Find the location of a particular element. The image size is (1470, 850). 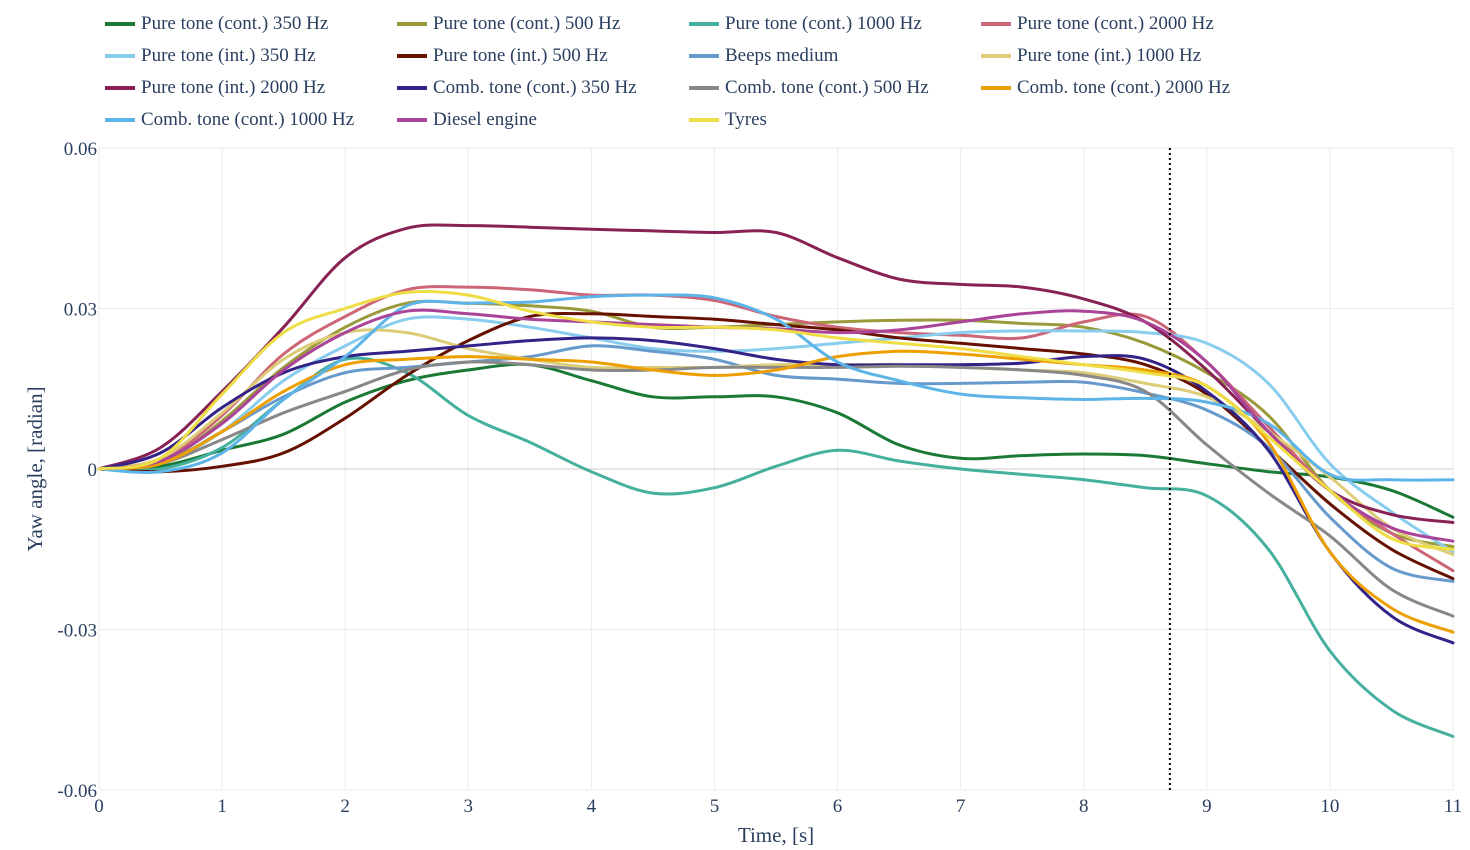

y-tick-label: 0.06 is located at coordinates (80, 149).